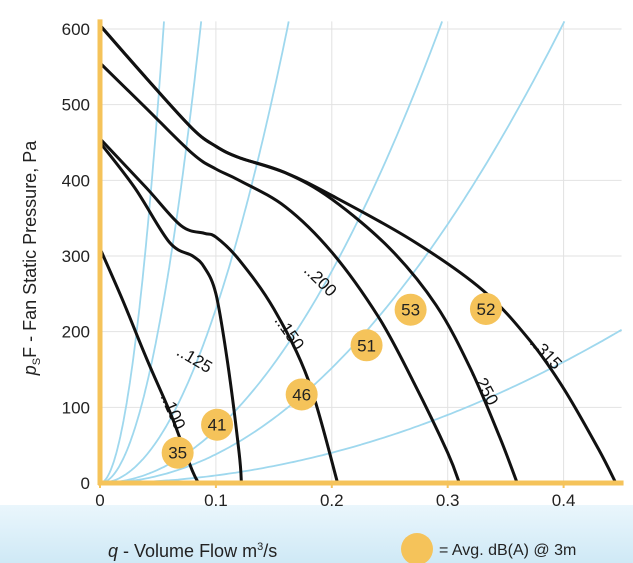  What do you see at coordinates (448, 500) in the screenshot?
I see `x-tick-label-3: 0.3` at bounding box center [448, 500].